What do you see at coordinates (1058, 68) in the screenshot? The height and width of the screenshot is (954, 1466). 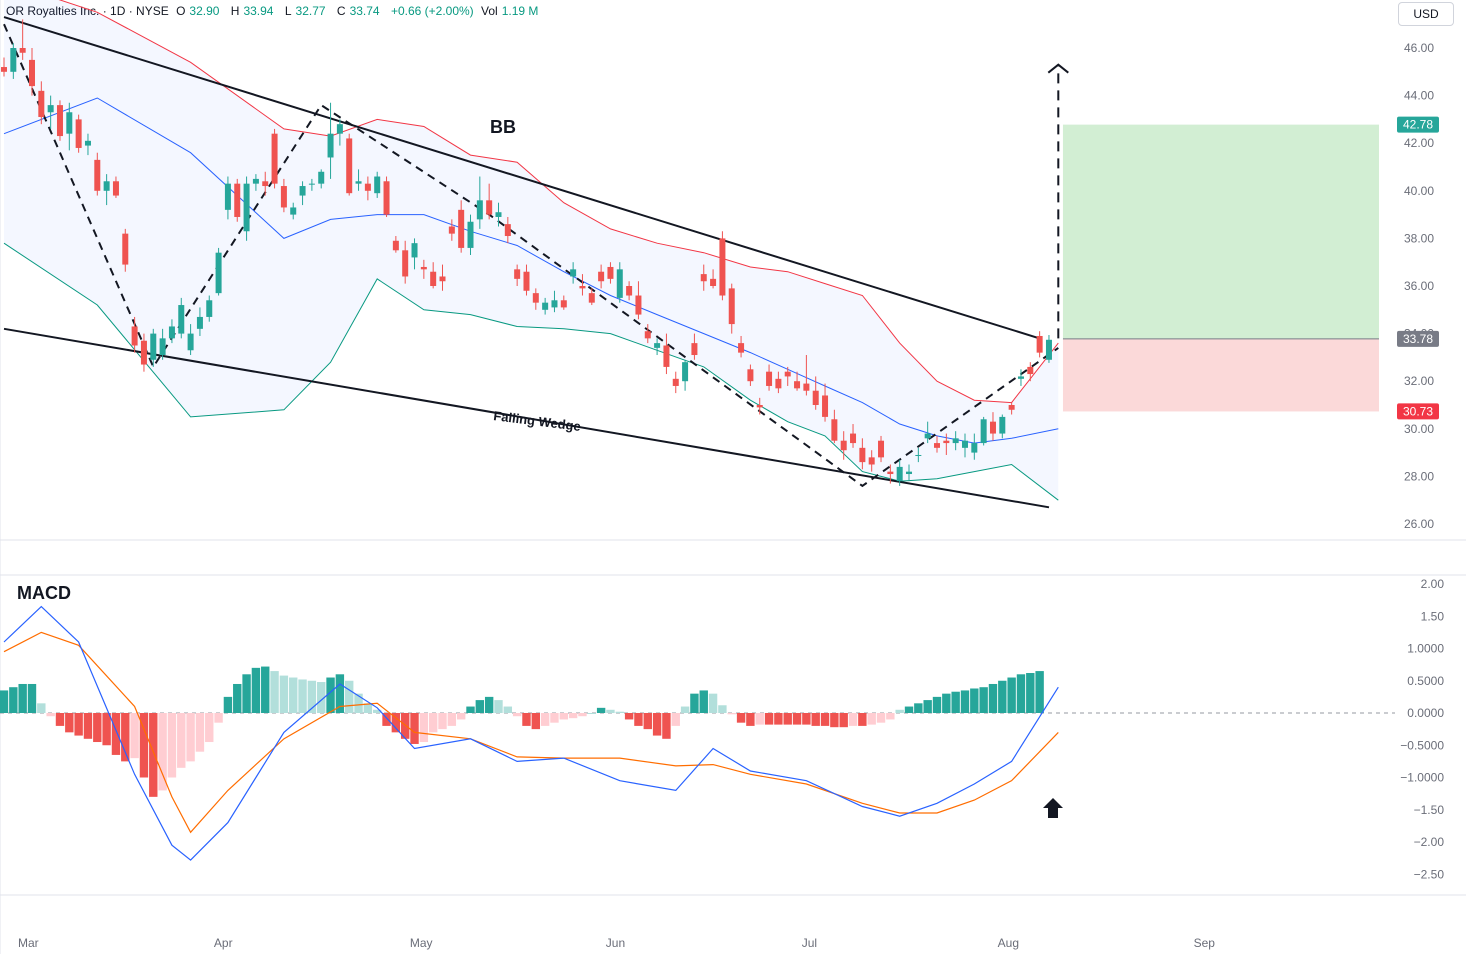 I see `projection-arrowhead` at bounding box center [1058, 68].